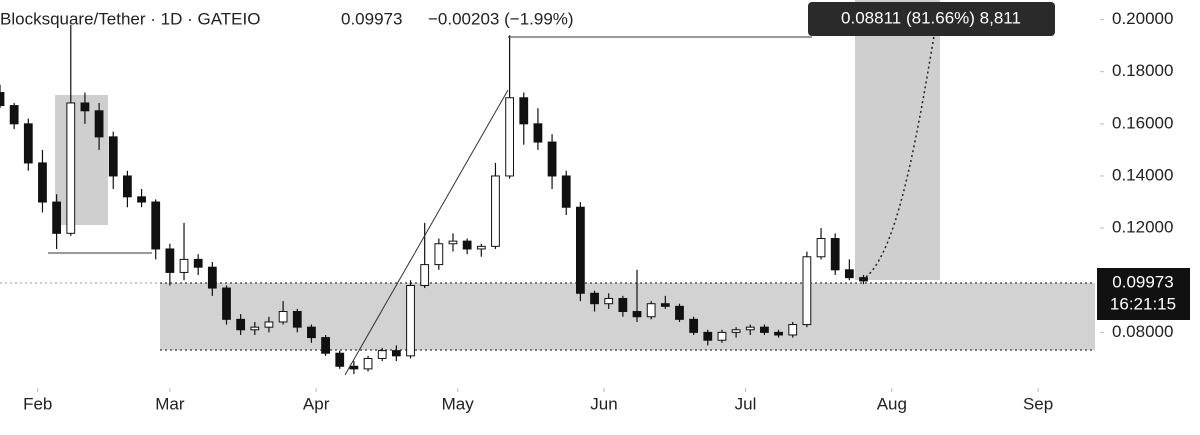 Image resolution: width=1200 pixels, height=435 pixels. I want to click on x-tick-label: Jul, so click(746, 403).